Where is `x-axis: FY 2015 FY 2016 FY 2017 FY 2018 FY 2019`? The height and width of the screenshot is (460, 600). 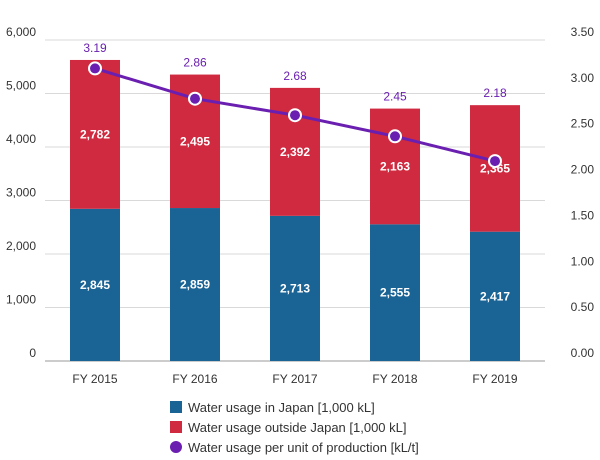 x-axis: FY 2015 FY 2016 FY 2017 FY 2018 FY 2019 is located at coordinates (294, 379).